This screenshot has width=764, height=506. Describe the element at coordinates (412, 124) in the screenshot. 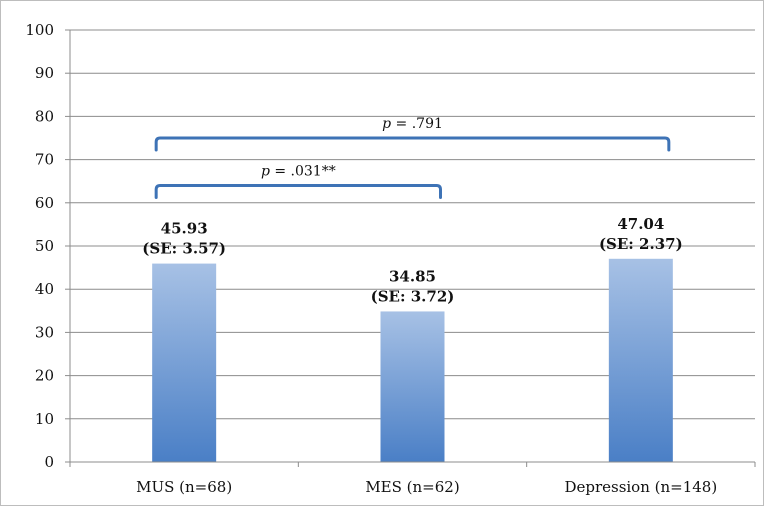

I see `p-value-label: p = .791` at that location.